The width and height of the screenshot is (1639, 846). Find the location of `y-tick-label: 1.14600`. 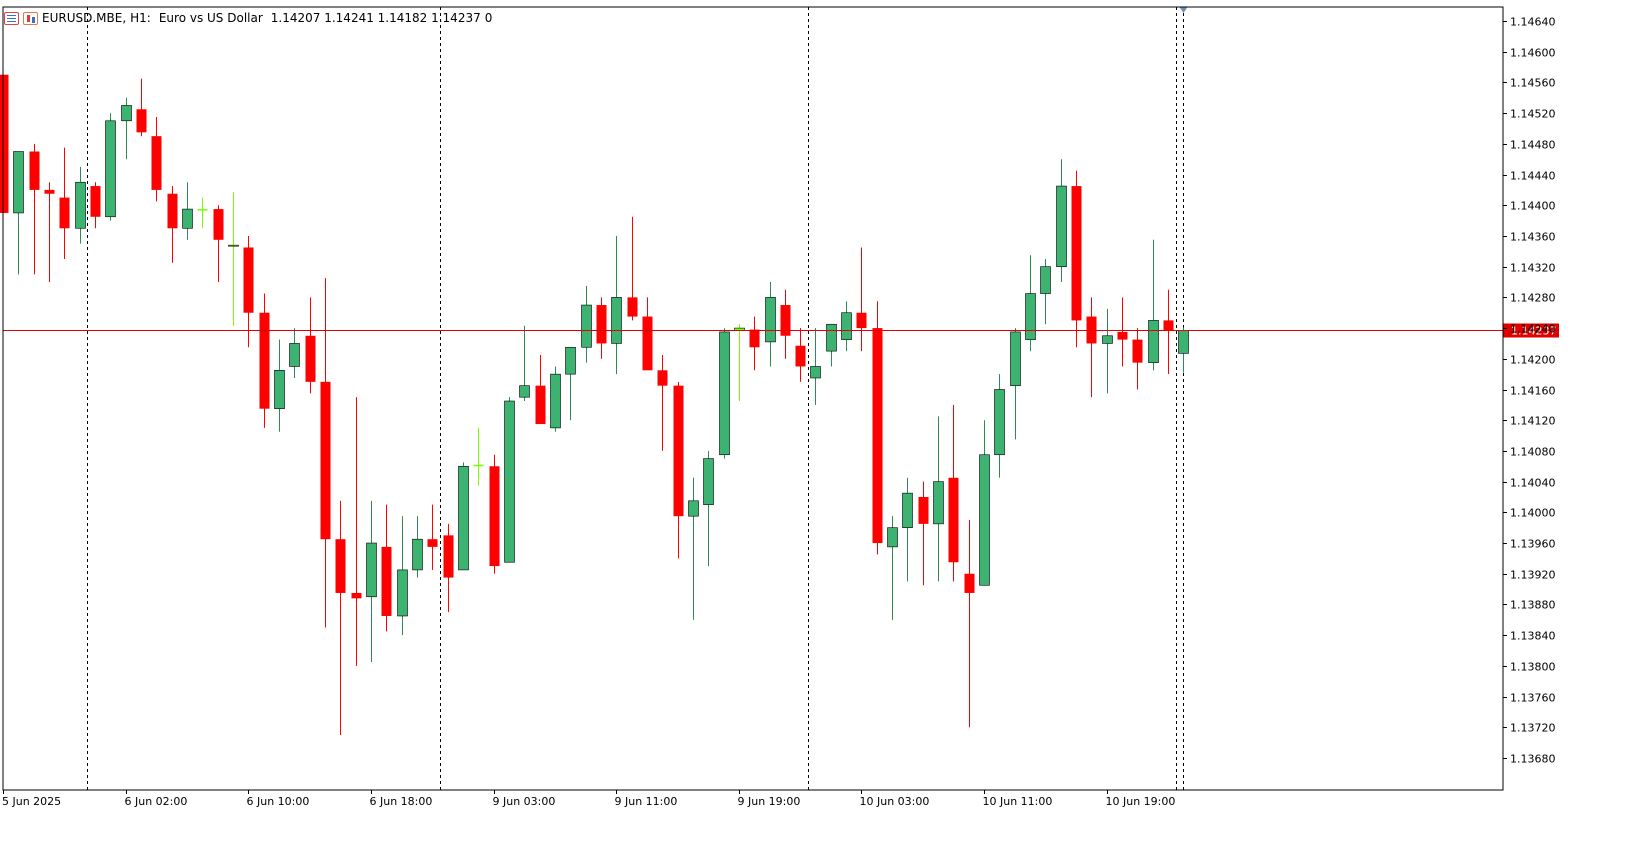

y-tick-label: 1.14600 is located at coordinates (1533, 53).